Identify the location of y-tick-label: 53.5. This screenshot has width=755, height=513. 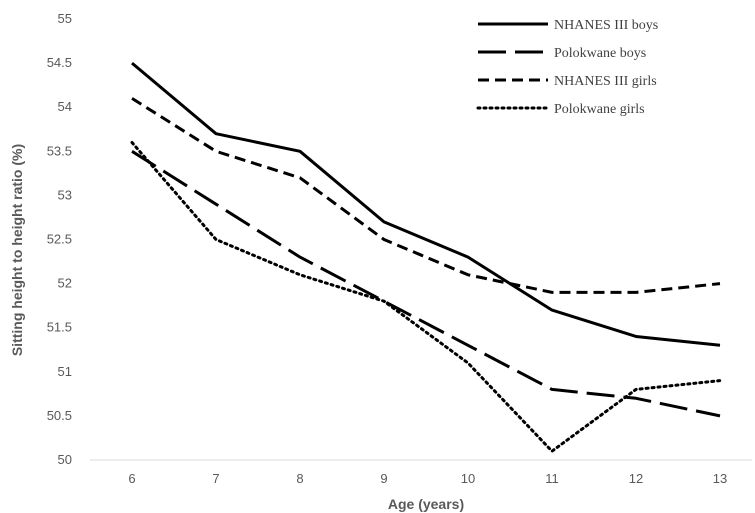
(59, 150).